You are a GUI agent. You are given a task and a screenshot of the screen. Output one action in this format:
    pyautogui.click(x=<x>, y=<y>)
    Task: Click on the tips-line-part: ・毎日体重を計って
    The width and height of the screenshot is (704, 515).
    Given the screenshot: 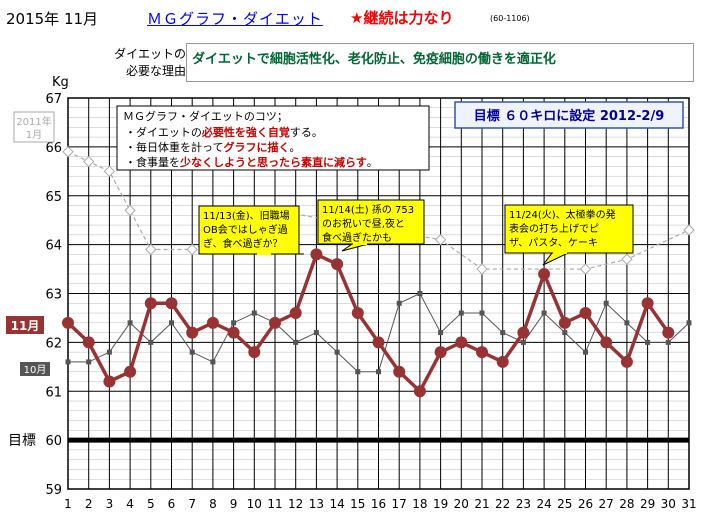 What is the action you would take?
    pyautogui.click(x=174, y=147)
    